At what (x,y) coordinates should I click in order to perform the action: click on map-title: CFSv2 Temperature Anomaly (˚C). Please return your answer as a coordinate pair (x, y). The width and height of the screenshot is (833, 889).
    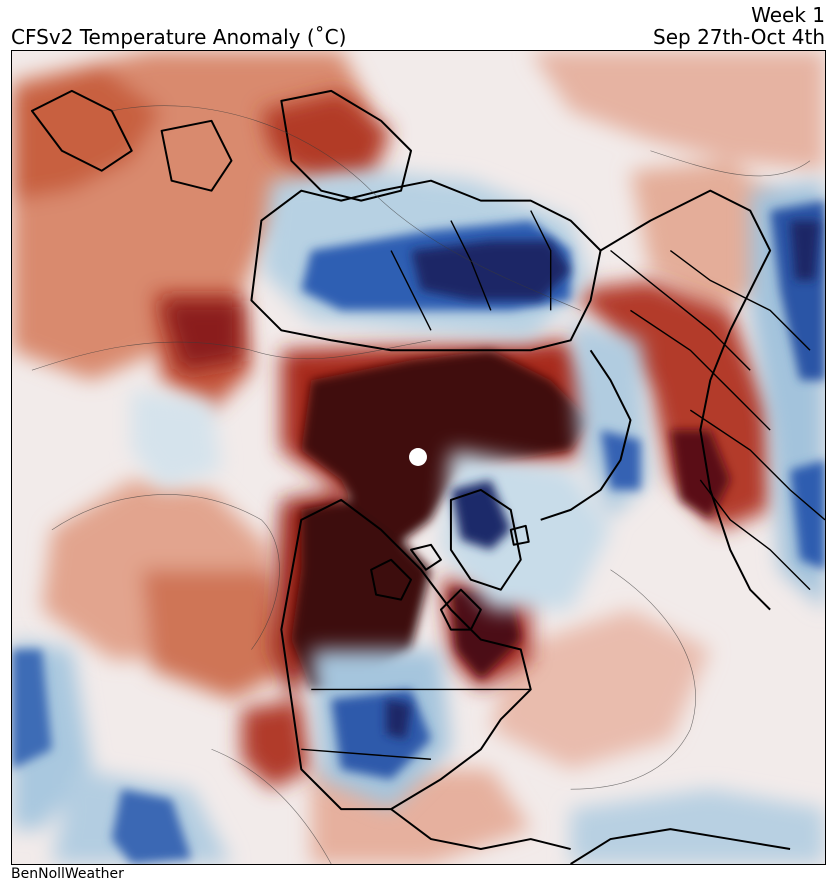
    Looking at the image, I should click on (179, 37).